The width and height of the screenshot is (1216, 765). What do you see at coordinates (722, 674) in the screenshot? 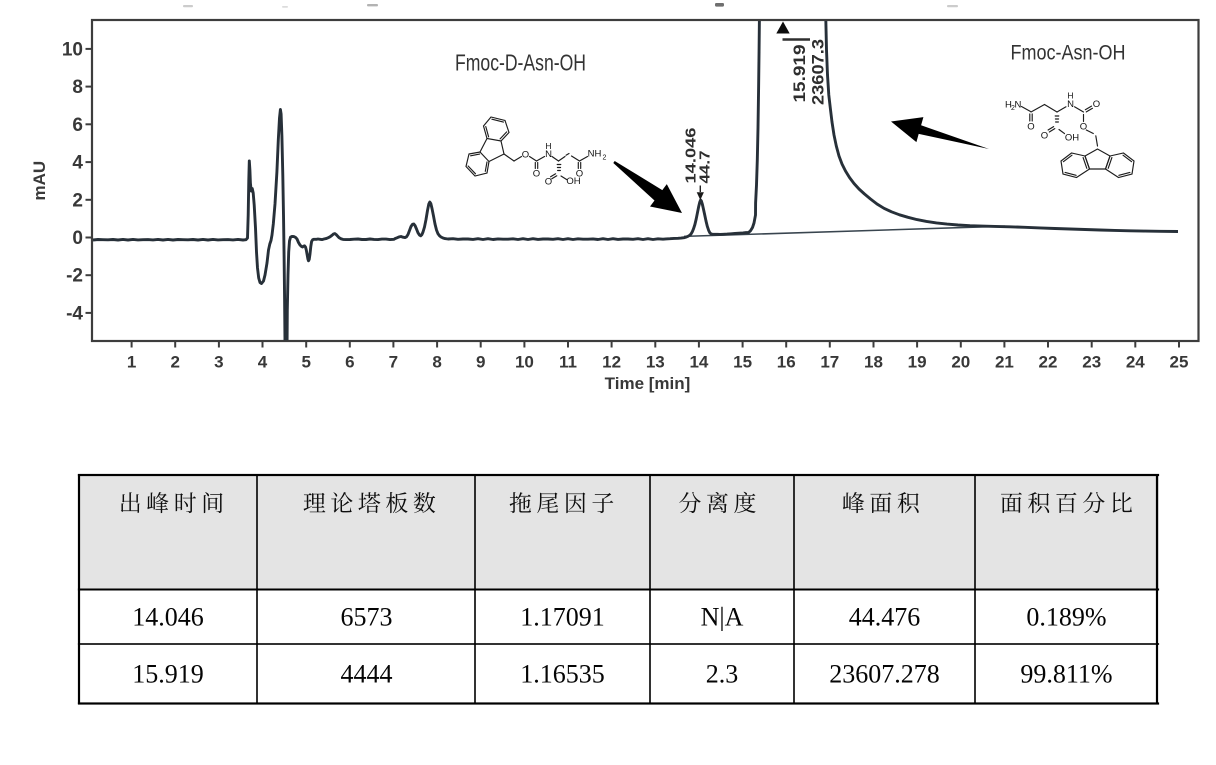
I see `svg-text: 2.3` at bounding box center [722, 674].